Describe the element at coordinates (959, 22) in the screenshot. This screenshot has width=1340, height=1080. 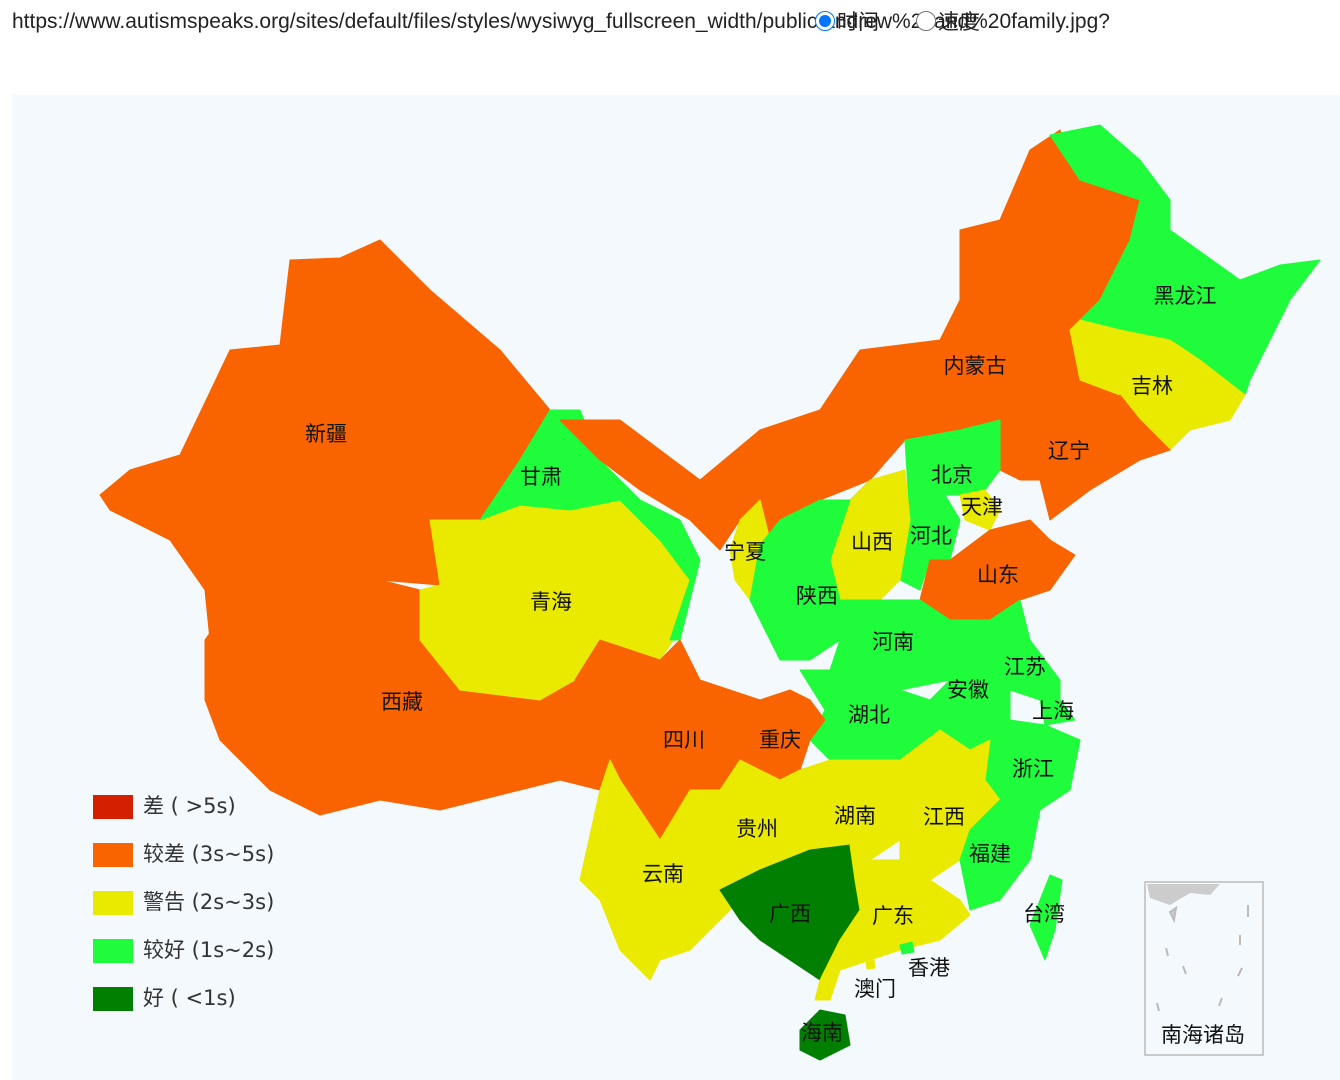
I see `radio-label: 速度` at that location.